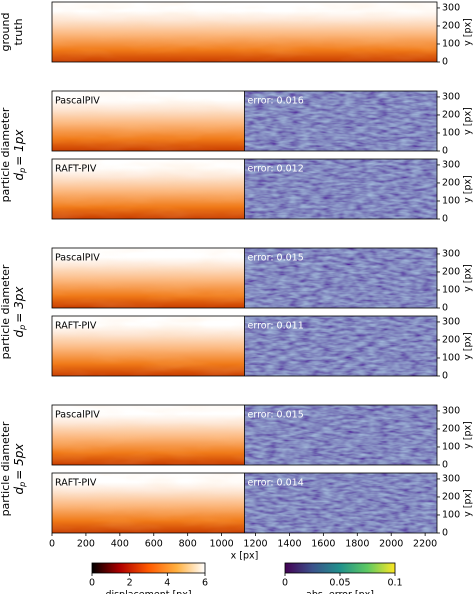 The height and width of the screenshot is (594, 474). What do you see at coordinates (120, 544) in the screenshot?
I see `x-tick-label: 400` at bounding box center [120, 544].